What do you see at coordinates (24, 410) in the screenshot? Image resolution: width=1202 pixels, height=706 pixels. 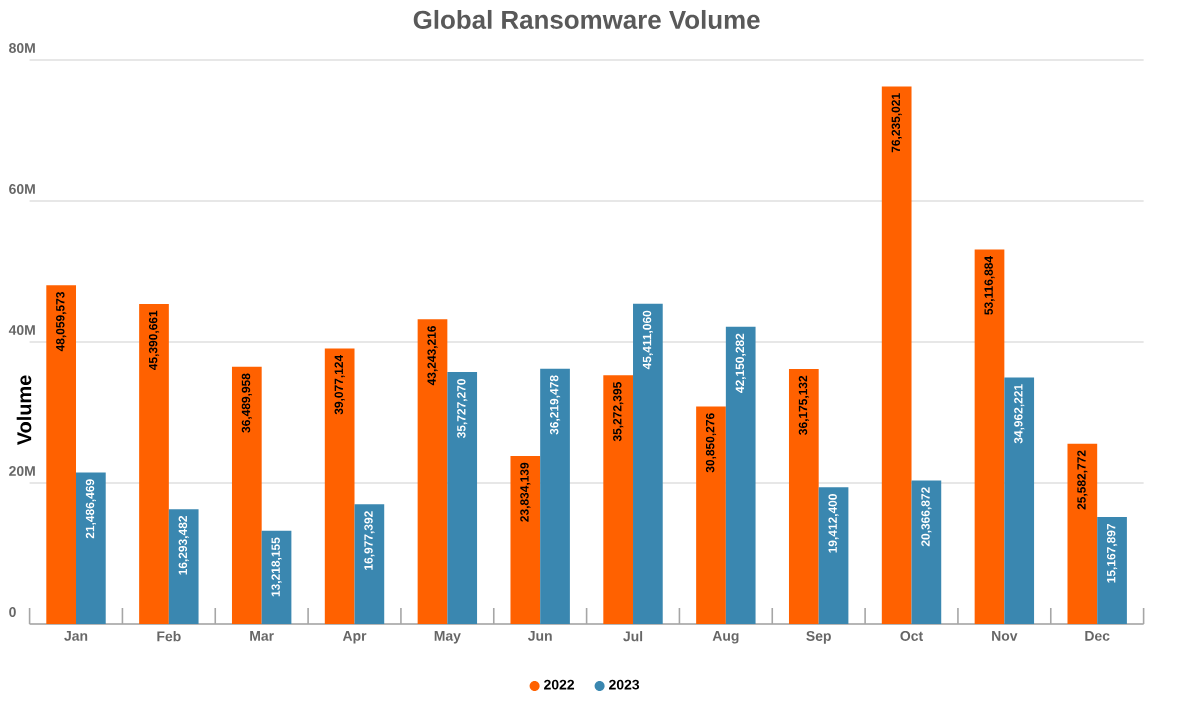 I see `y-axis-title: Volume` at bounding box center [24, 410].